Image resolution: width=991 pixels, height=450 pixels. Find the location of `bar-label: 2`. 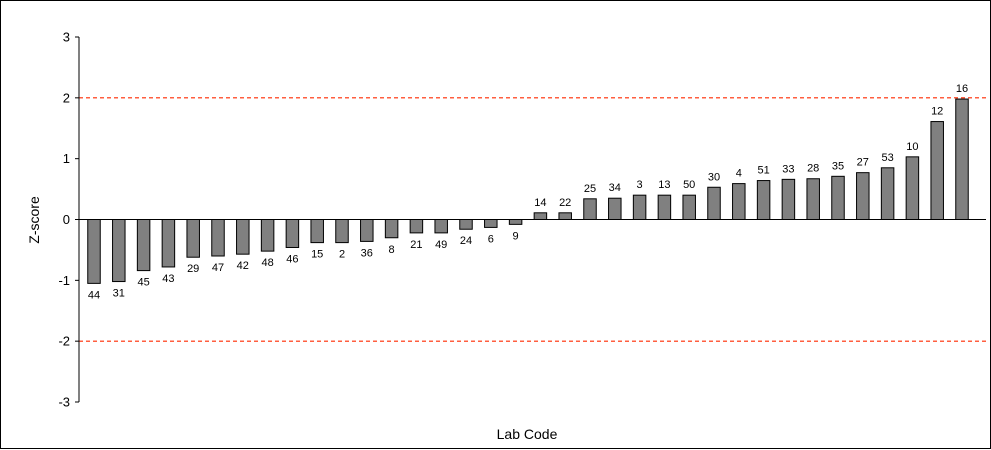

bar-label: 2 is located at coordinates (342, 255).